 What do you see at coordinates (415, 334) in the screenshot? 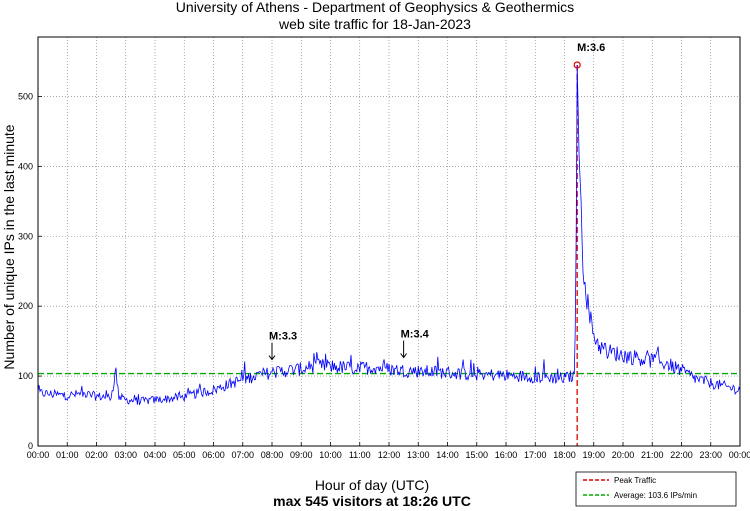
I see `annotation-label: M:3.4` at bounding box center [415, 334].